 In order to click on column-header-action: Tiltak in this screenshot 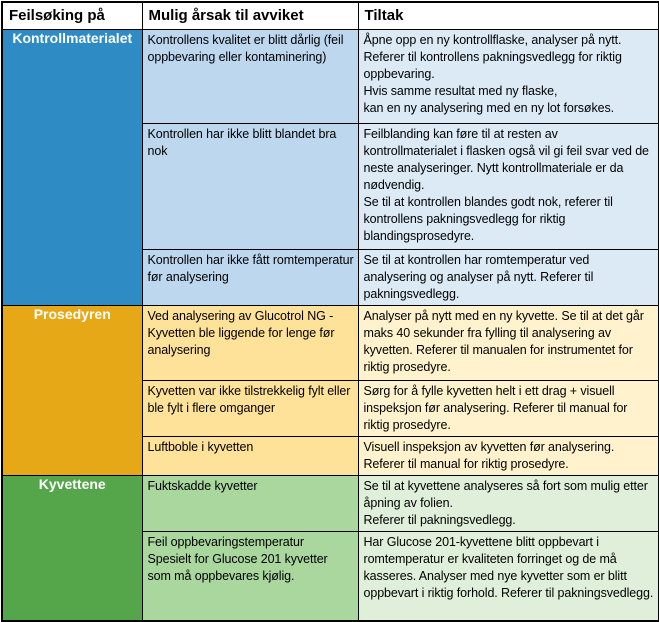, I will do `click(508, 15)`.